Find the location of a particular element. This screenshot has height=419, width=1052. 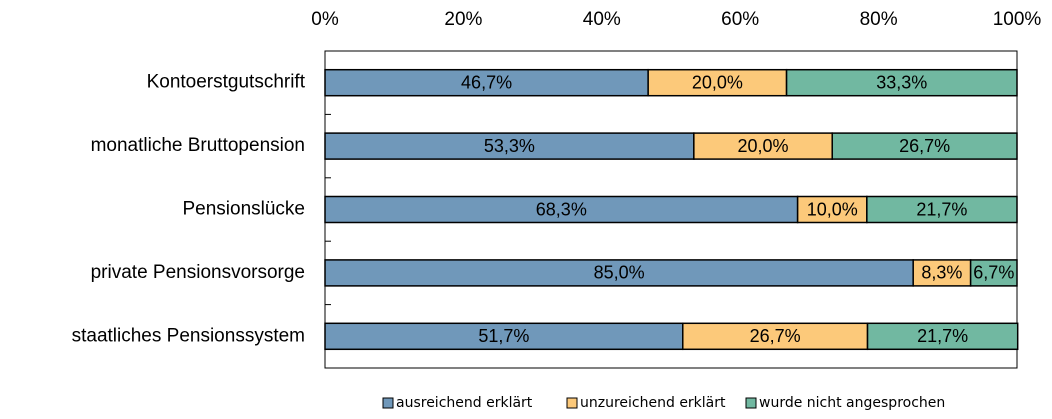

x-tick-label: 100% is located at coordinates (1017, 19).